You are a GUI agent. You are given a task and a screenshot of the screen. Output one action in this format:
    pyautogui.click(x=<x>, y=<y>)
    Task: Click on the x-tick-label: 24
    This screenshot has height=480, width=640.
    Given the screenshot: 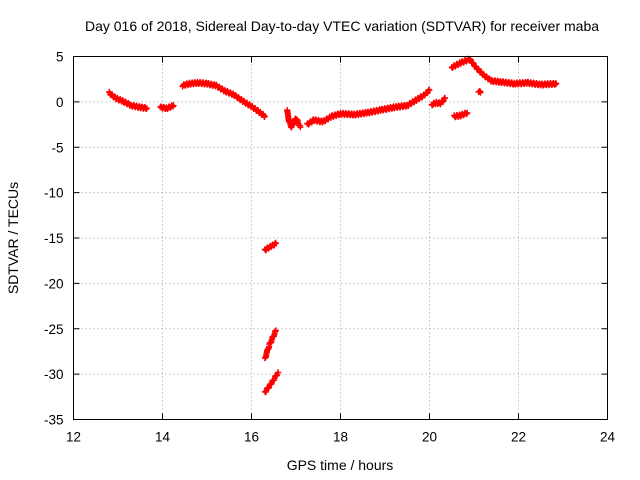 What is the action you would take?
    pyautogui.click(x=608, y=437)
    